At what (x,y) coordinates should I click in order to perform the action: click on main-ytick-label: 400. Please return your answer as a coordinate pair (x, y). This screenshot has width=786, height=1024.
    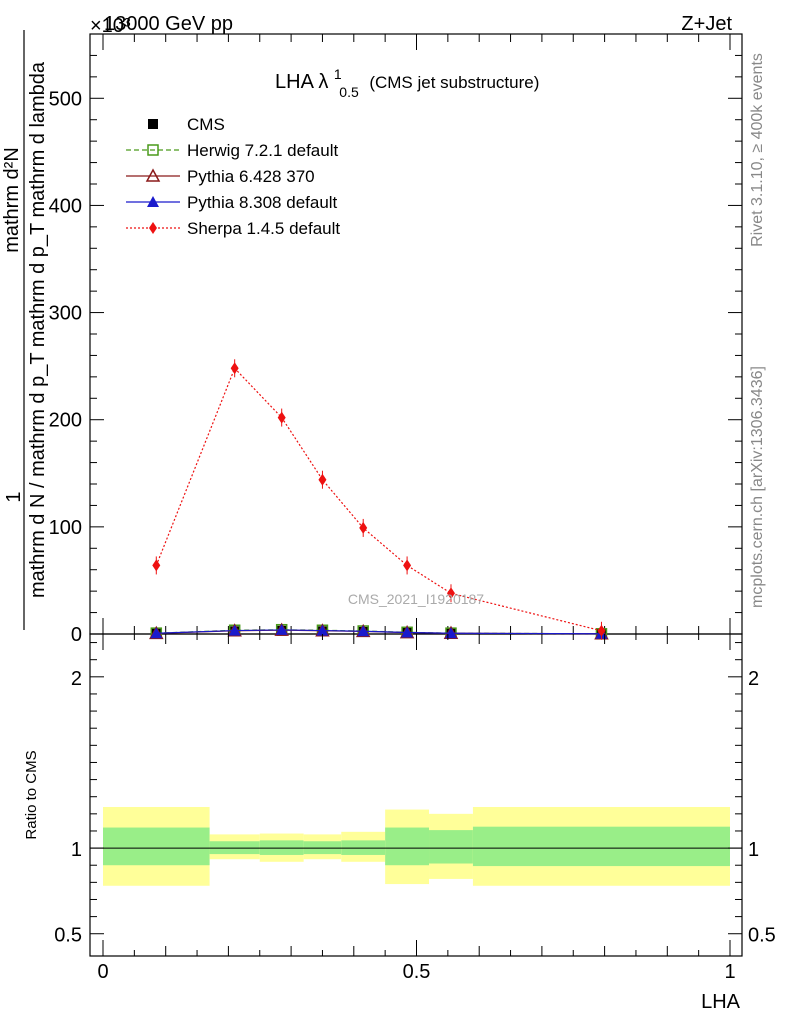
    Looking at the image, I should click on (65, 206).